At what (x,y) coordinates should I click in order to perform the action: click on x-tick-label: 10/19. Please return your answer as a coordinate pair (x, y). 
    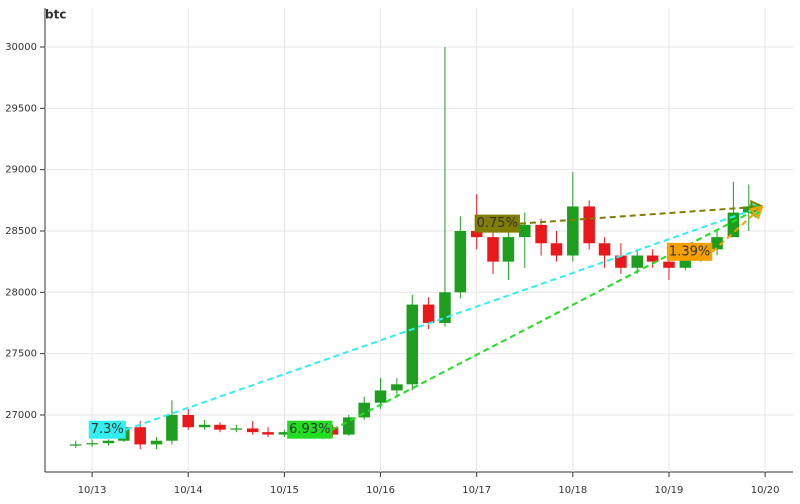
    Looking at the image, I should click on (669, 490).